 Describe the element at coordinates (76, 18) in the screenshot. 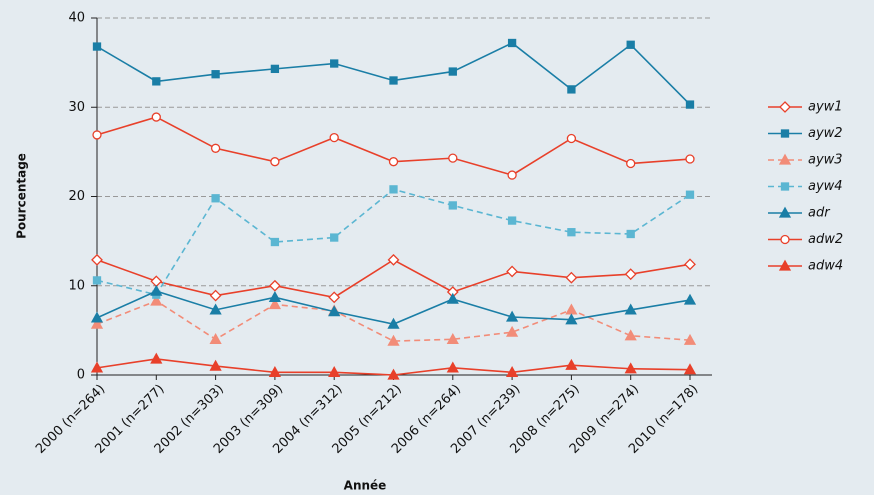

I see `y-tick-label: 40` at that location.